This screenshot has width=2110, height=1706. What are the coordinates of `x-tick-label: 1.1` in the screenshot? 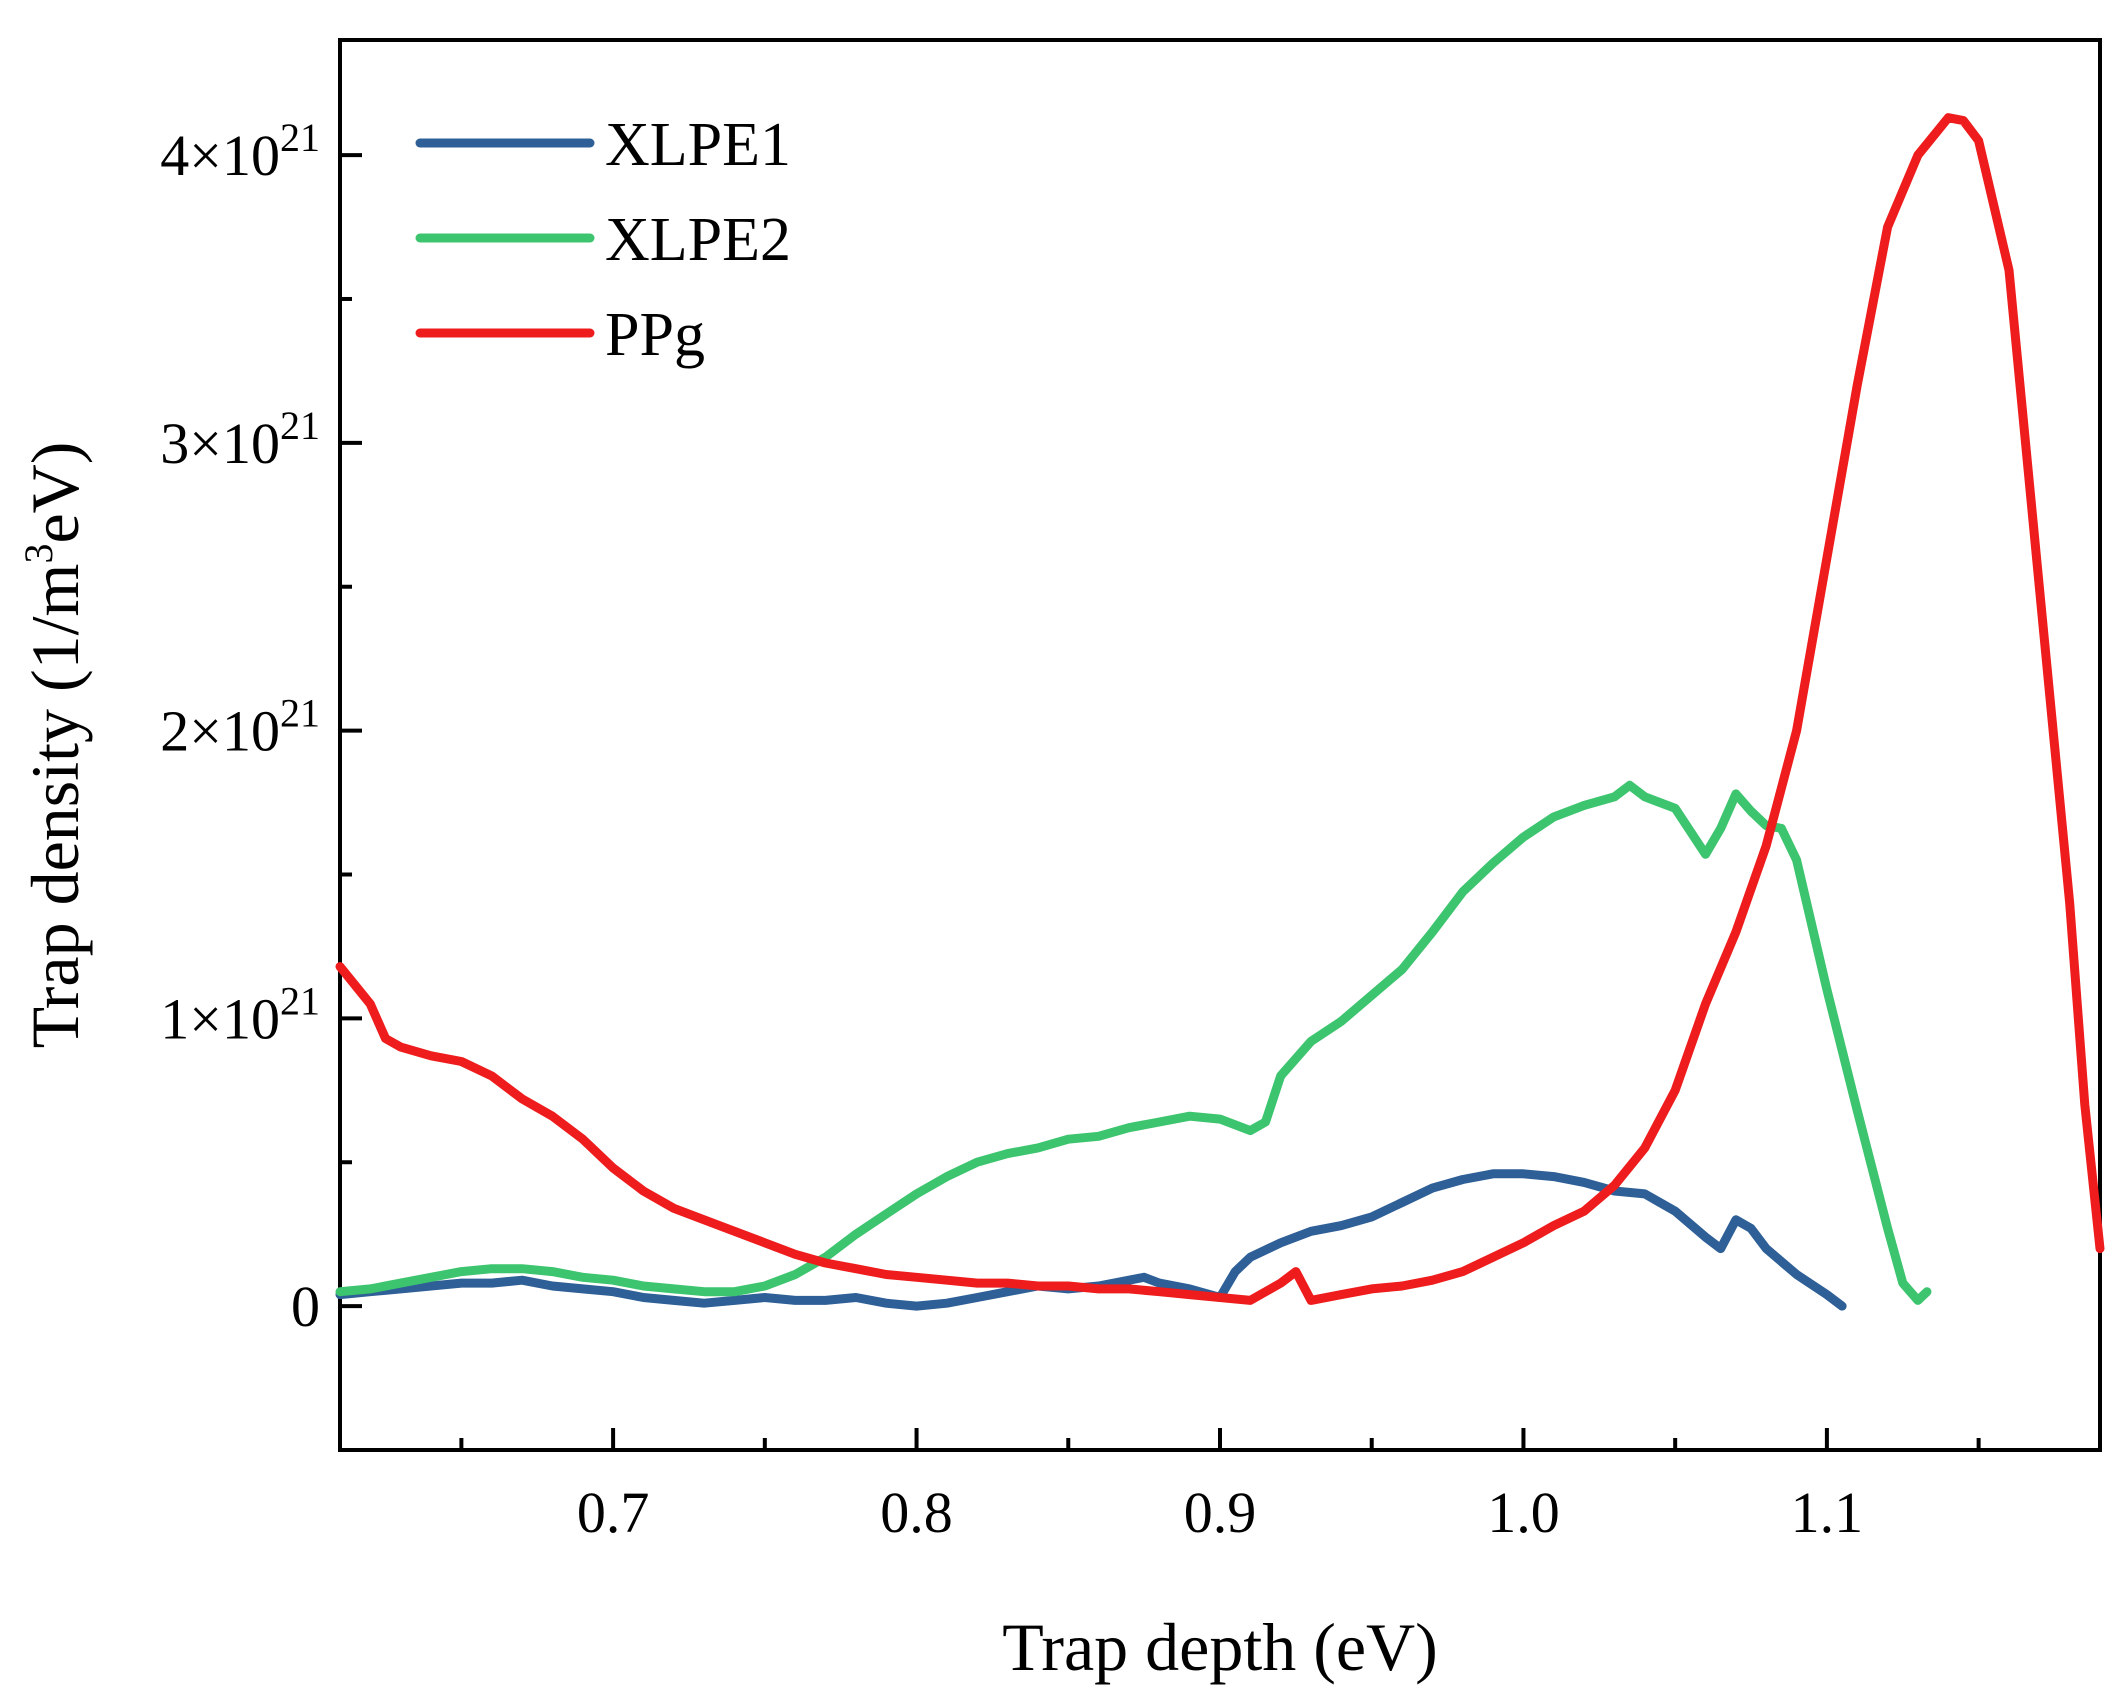 It's located at (1827, 1512).